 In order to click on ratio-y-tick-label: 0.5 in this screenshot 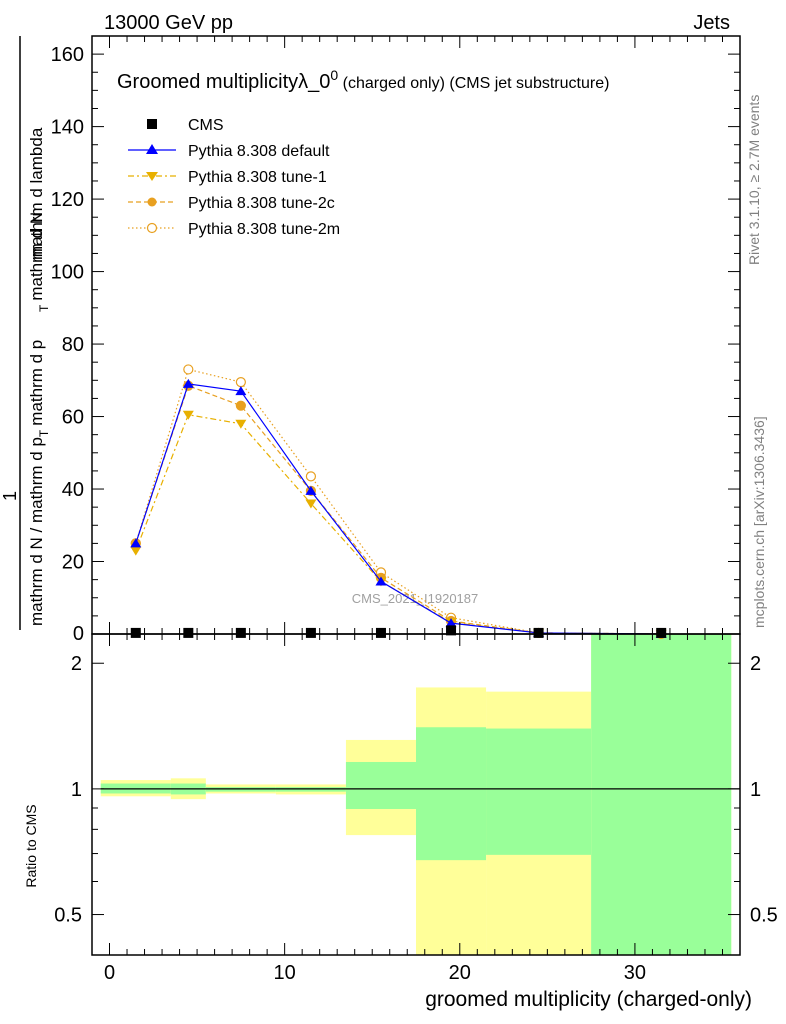, I will do `click(68, 916)`.